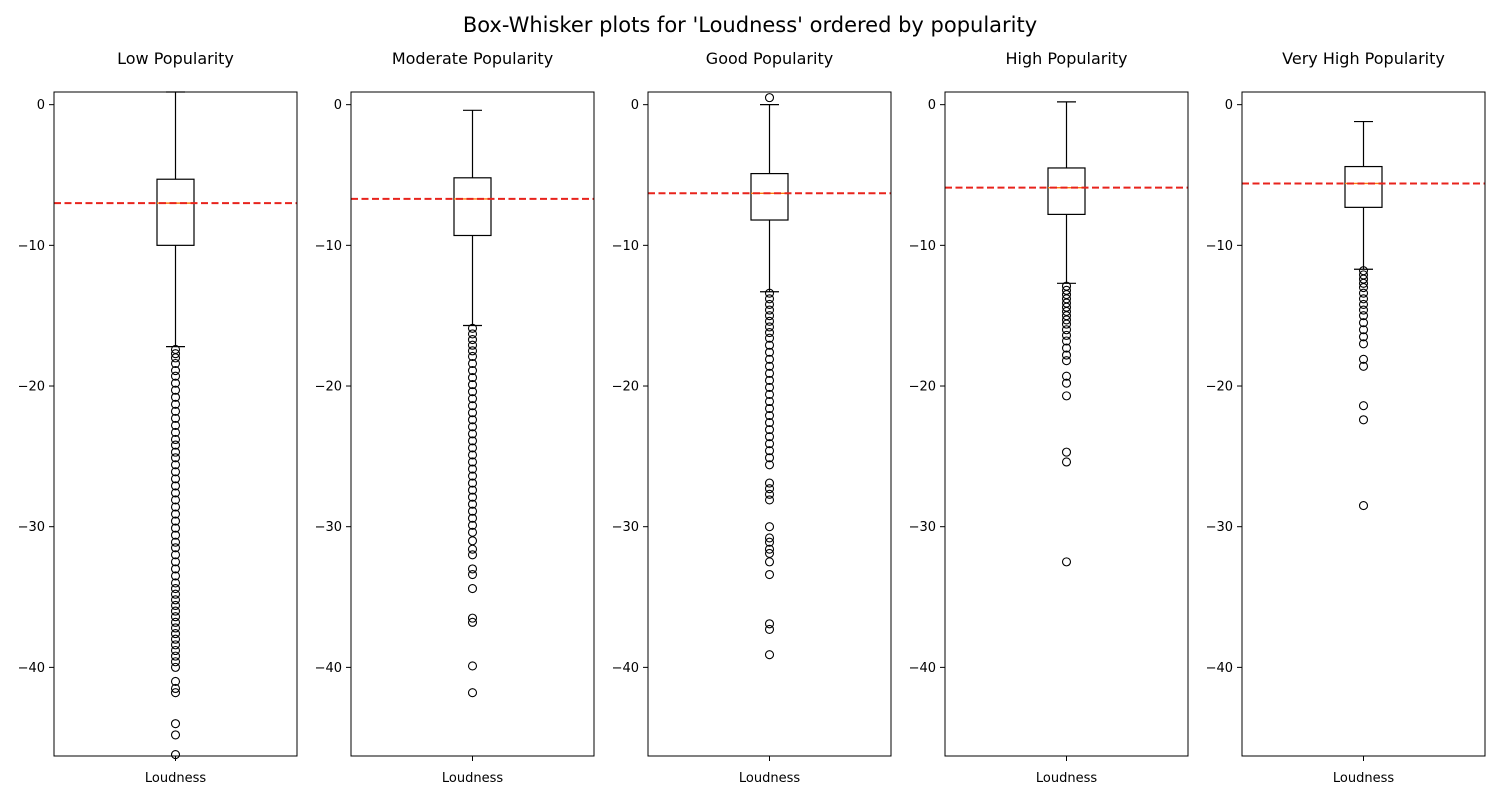 The height and width of the screenshot is (800, 1500). I want to click on subplot-title: Good Popularity, so click(769, 58).